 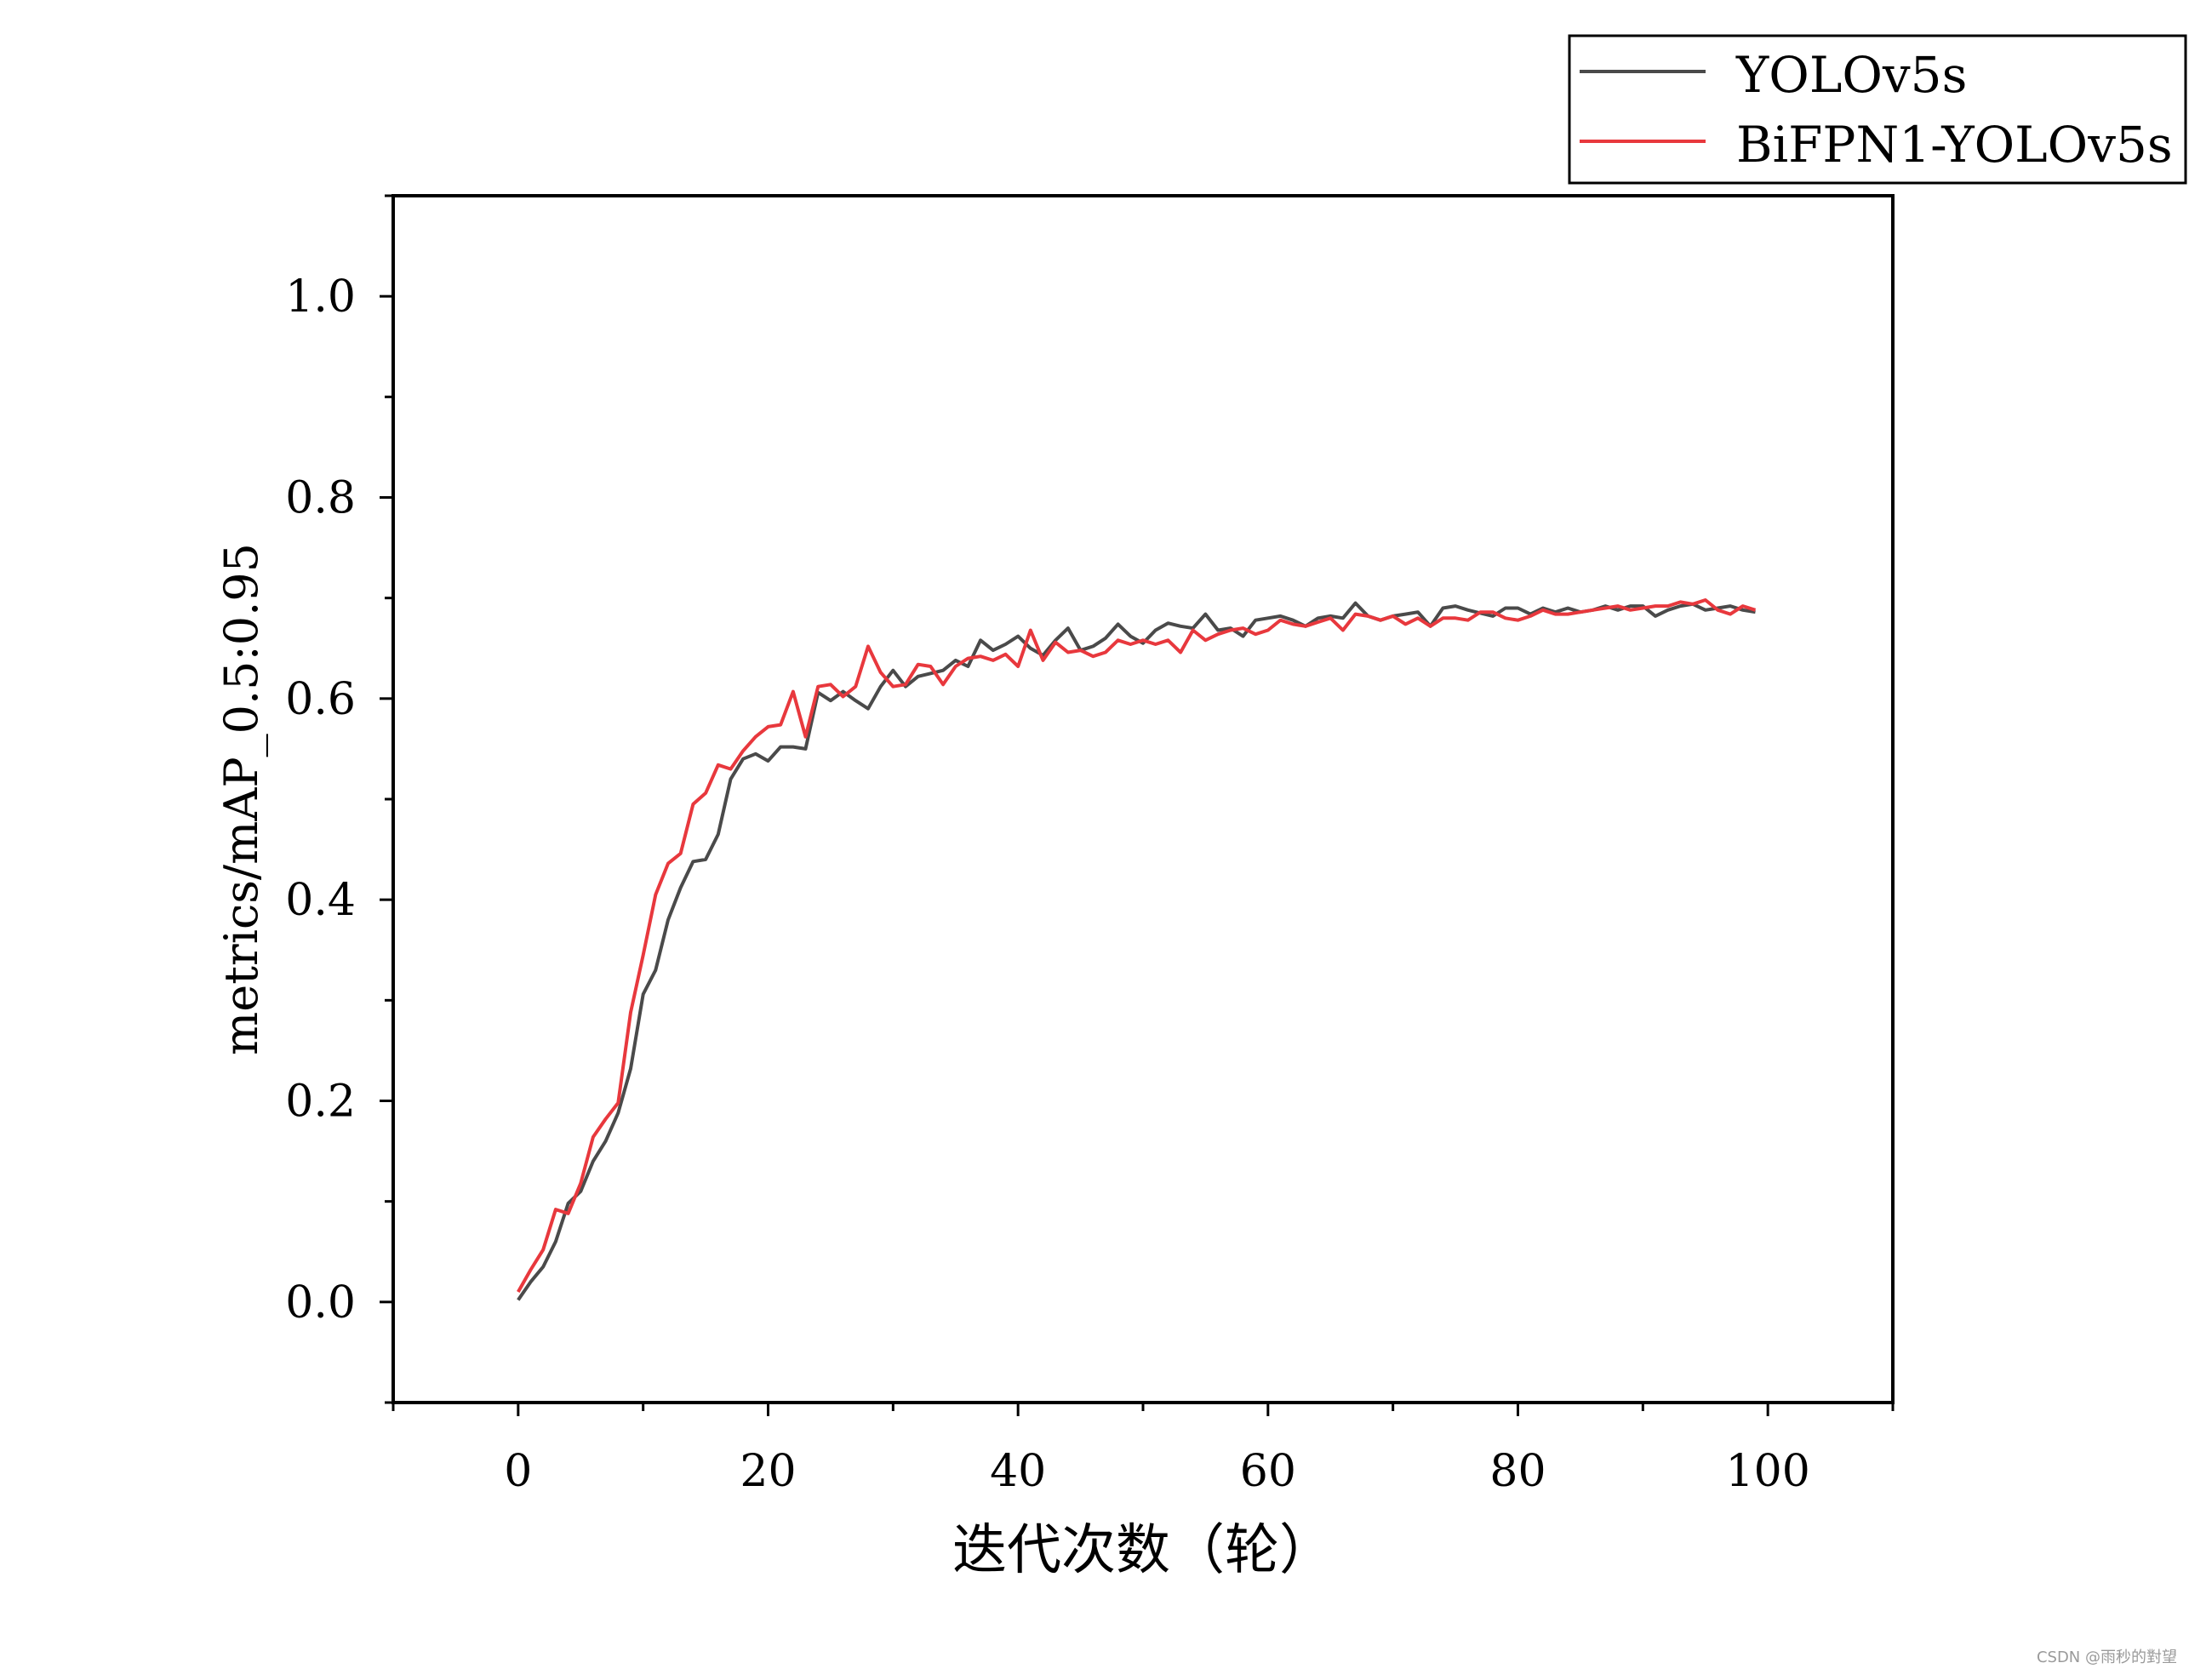 I want to click on y-tick-label: 0.2, so click(x=320, y=1102).